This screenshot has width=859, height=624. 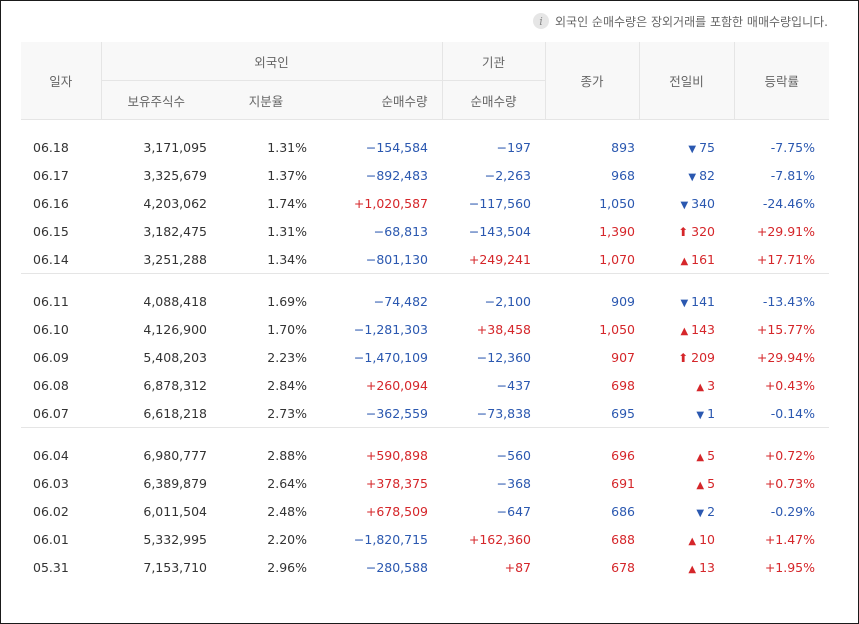 I want to click on cell-holdings: 3,251,288, so click(x=175, y=259).